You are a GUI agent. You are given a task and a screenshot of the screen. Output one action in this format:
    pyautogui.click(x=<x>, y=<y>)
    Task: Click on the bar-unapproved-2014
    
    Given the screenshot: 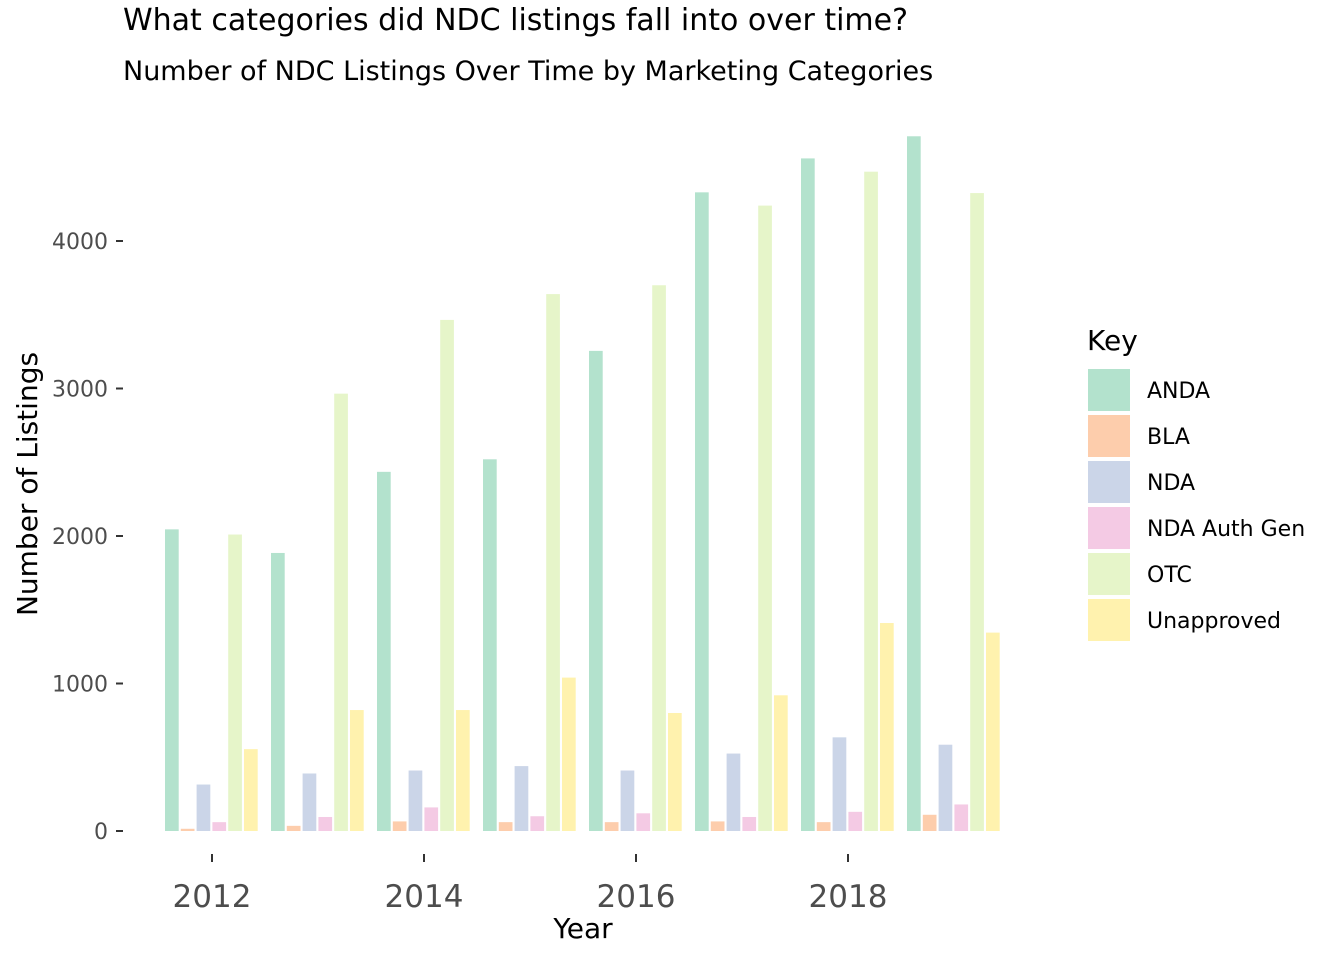 What is the action you would take?
    pyautogui.click(x=463, y=770)
    